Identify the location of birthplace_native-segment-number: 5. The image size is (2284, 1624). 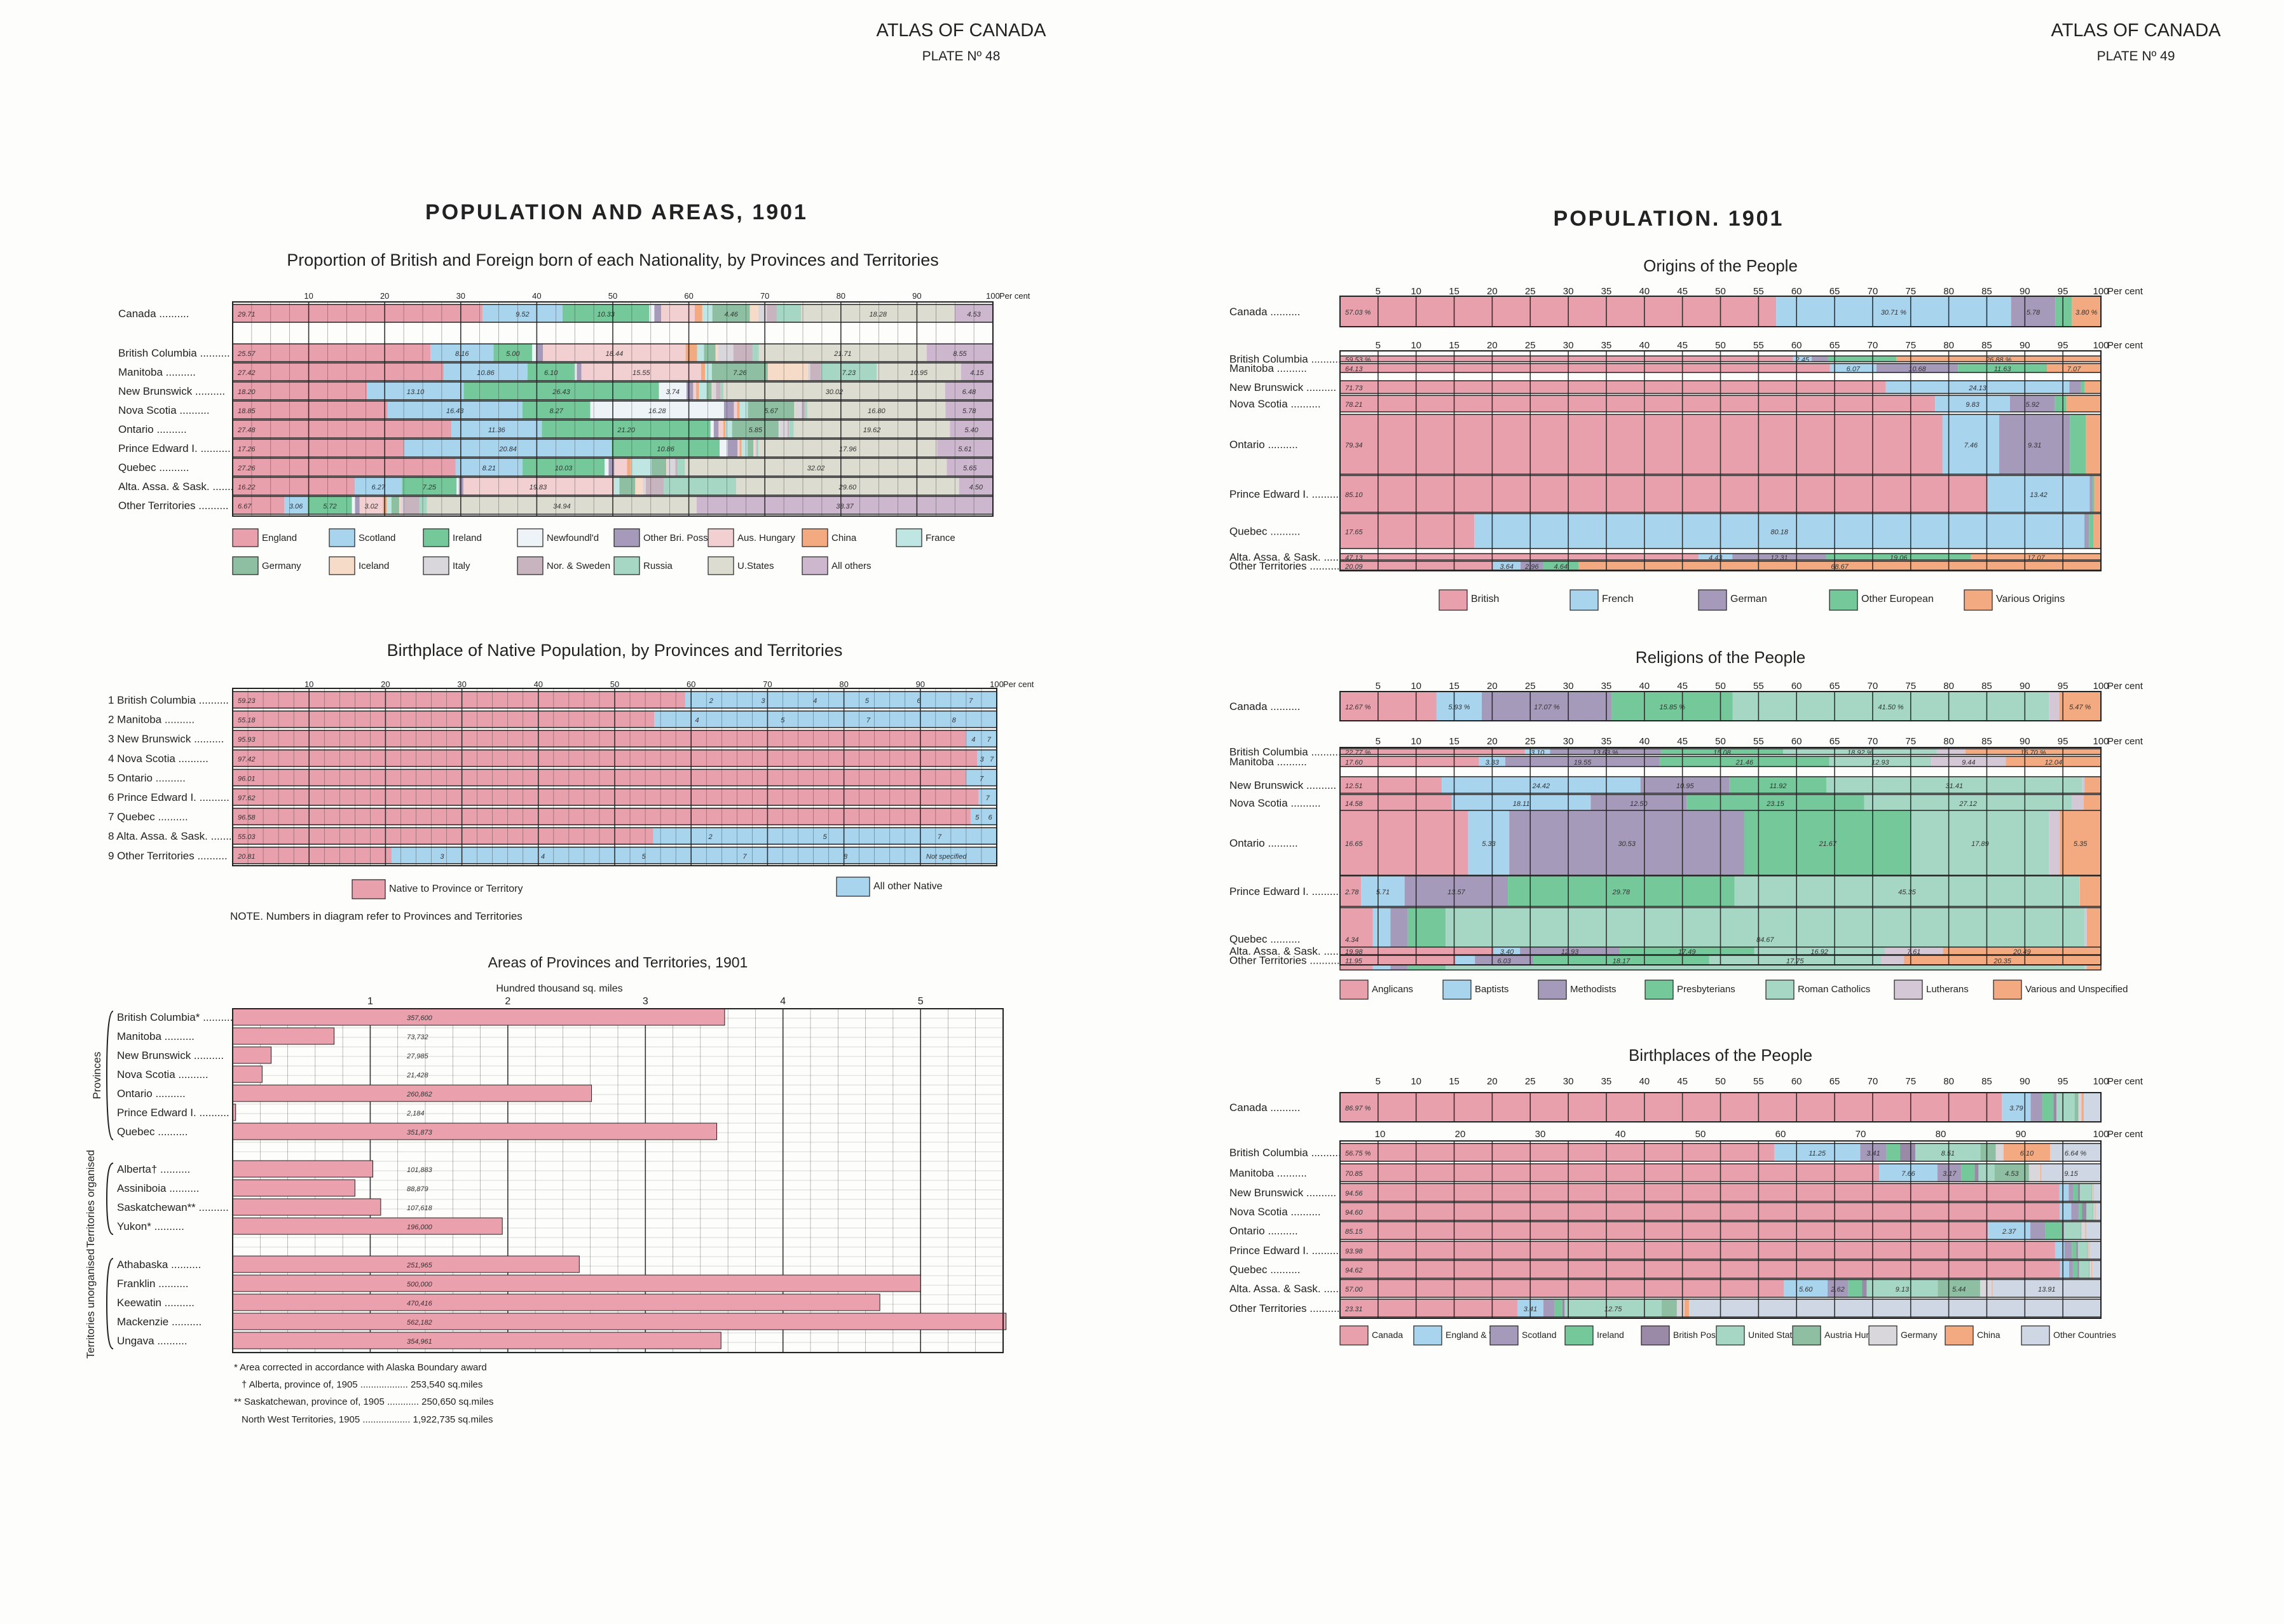
(783, 721).